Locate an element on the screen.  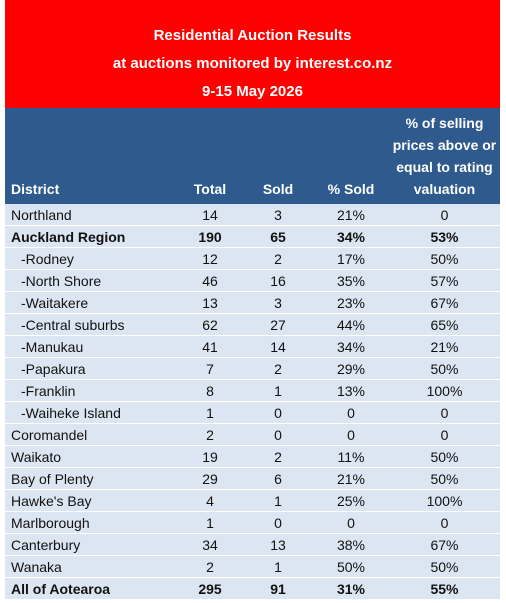
table-row: Canterbury 34 13 38% 67% is located at coordinates (252, 544).